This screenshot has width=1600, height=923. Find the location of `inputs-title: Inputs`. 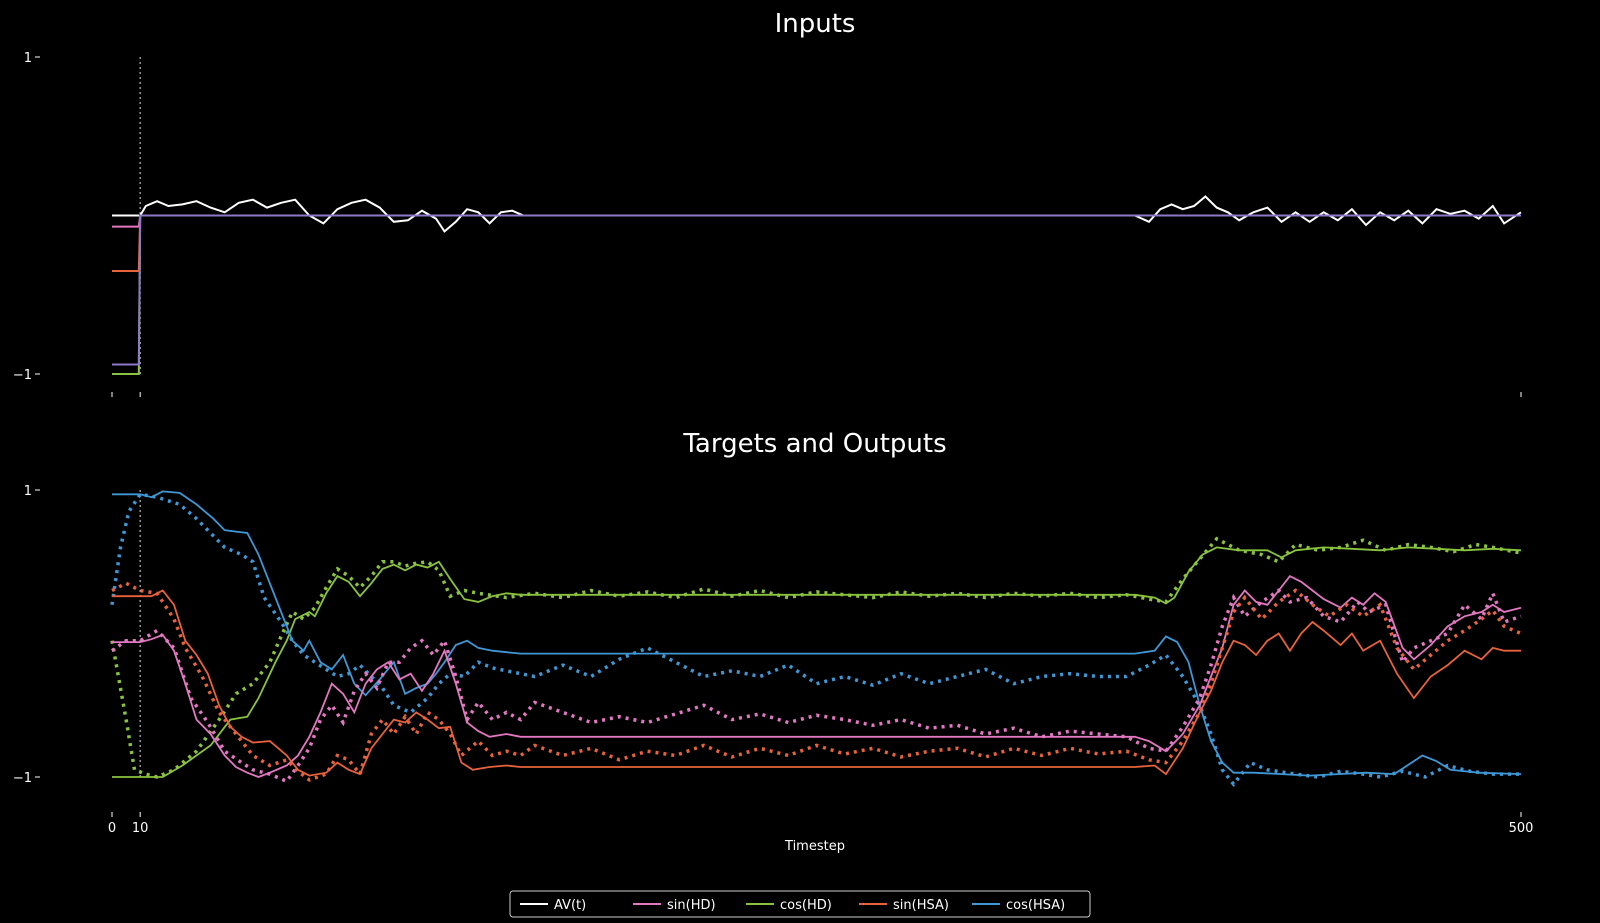

inputs-title: Inputs is located at coordinates (815, 24).